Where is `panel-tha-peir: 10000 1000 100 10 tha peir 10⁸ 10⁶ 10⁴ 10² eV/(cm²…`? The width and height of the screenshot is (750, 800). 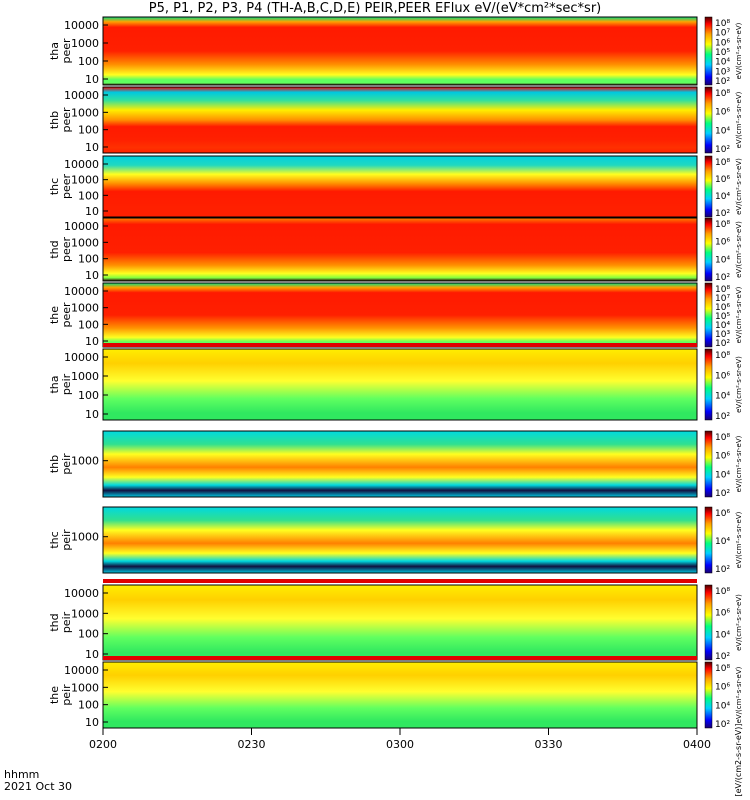 panel-tha-peir: 10000 1000 100 10 tha peir 10⁸ 10⁶ 10⁴ 10² eV/(cm²… is located at coordinates (395, 382).